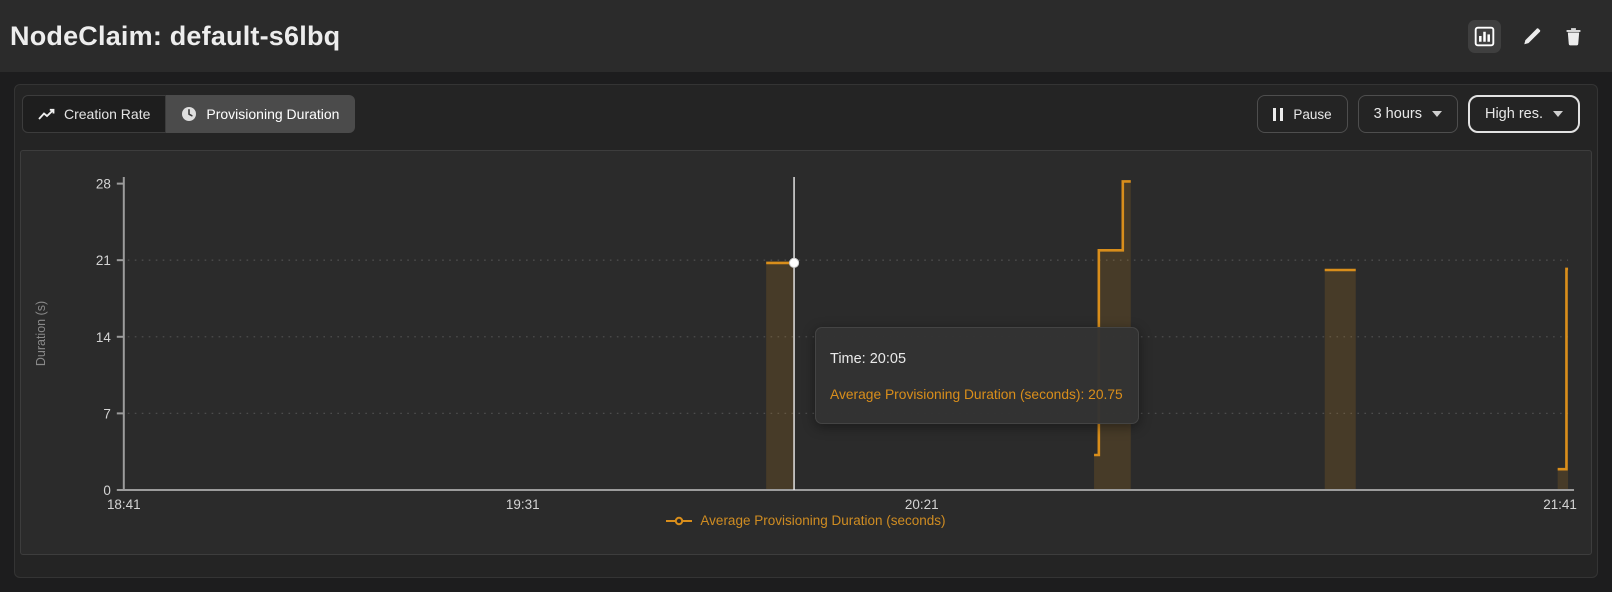  I want to click on tab-label: Creation Rate, so click(107, 114).